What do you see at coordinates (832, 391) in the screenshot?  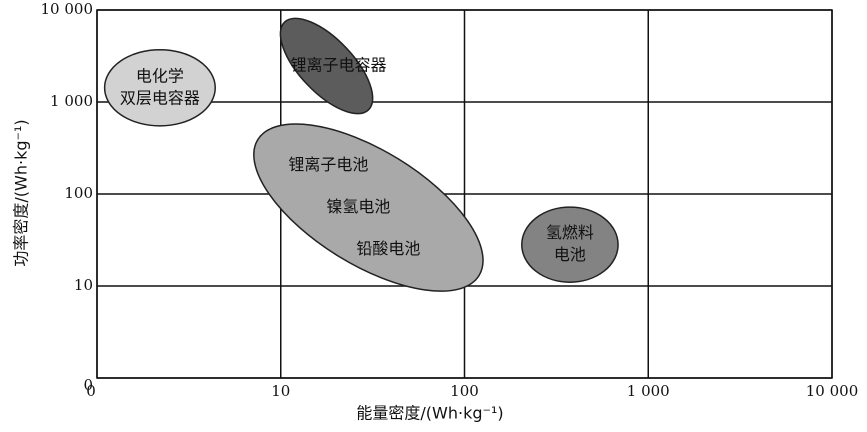 I see `x-tick-label: 10 000` at bounding box center [832, 391].